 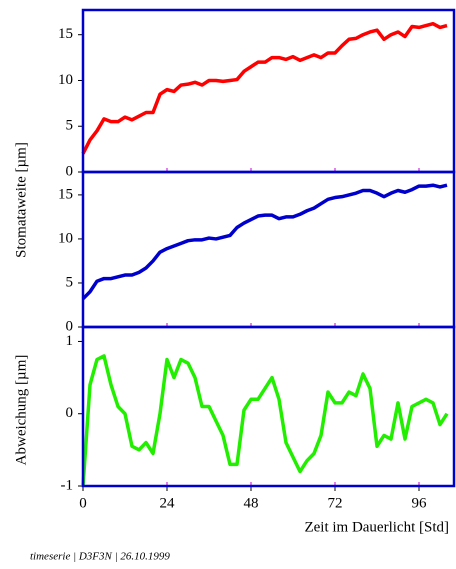 What do you see at coordinates (21, 200) in the screenshot?
I see `y-axis-label: Stomataweite [µm]` at bounding box center [21, 200].